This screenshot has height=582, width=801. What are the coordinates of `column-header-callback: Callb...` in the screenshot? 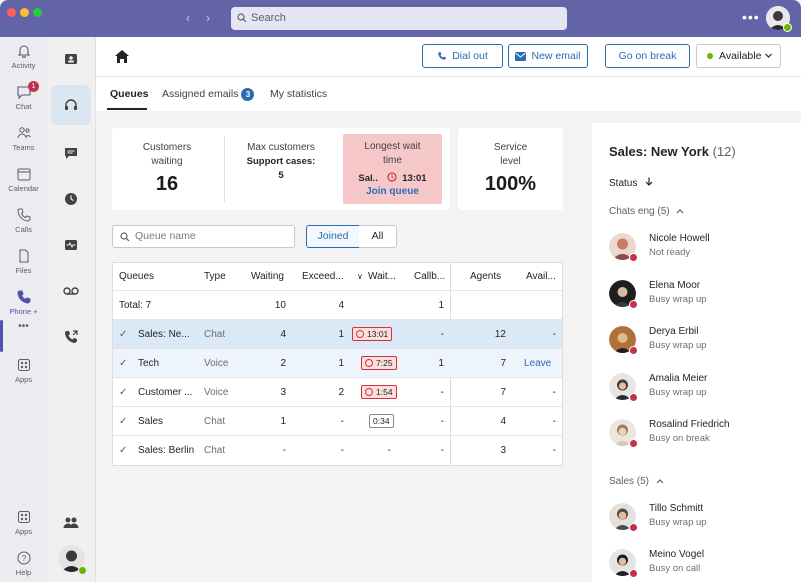 It's located at (430, 276).